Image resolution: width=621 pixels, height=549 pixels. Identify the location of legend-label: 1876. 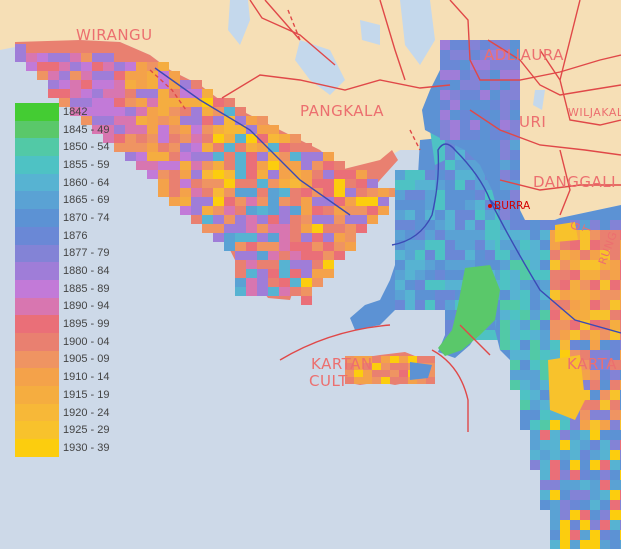
(75, 235).